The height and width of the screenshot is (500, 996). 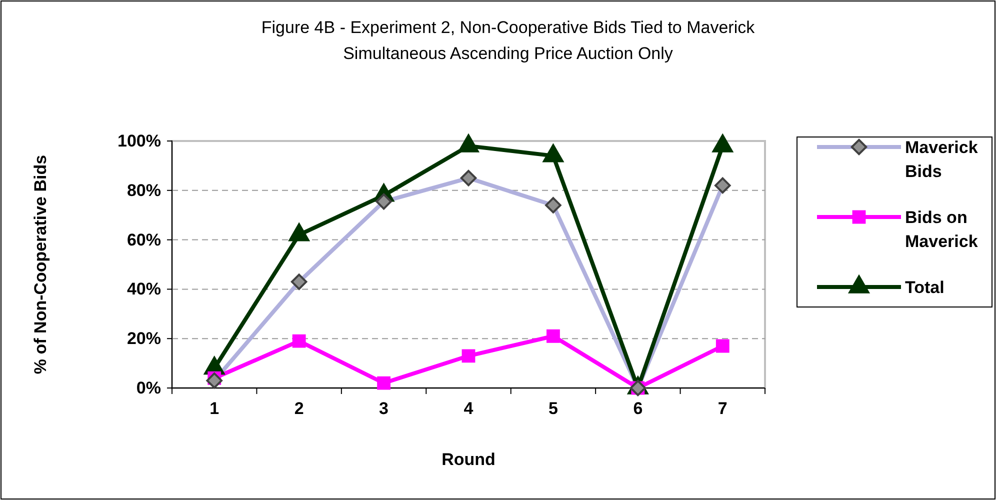 What do you see at coordinates (638, 408) in the screenshot?
I see `x-tick-label: 6` at bounding box center [638, 408].